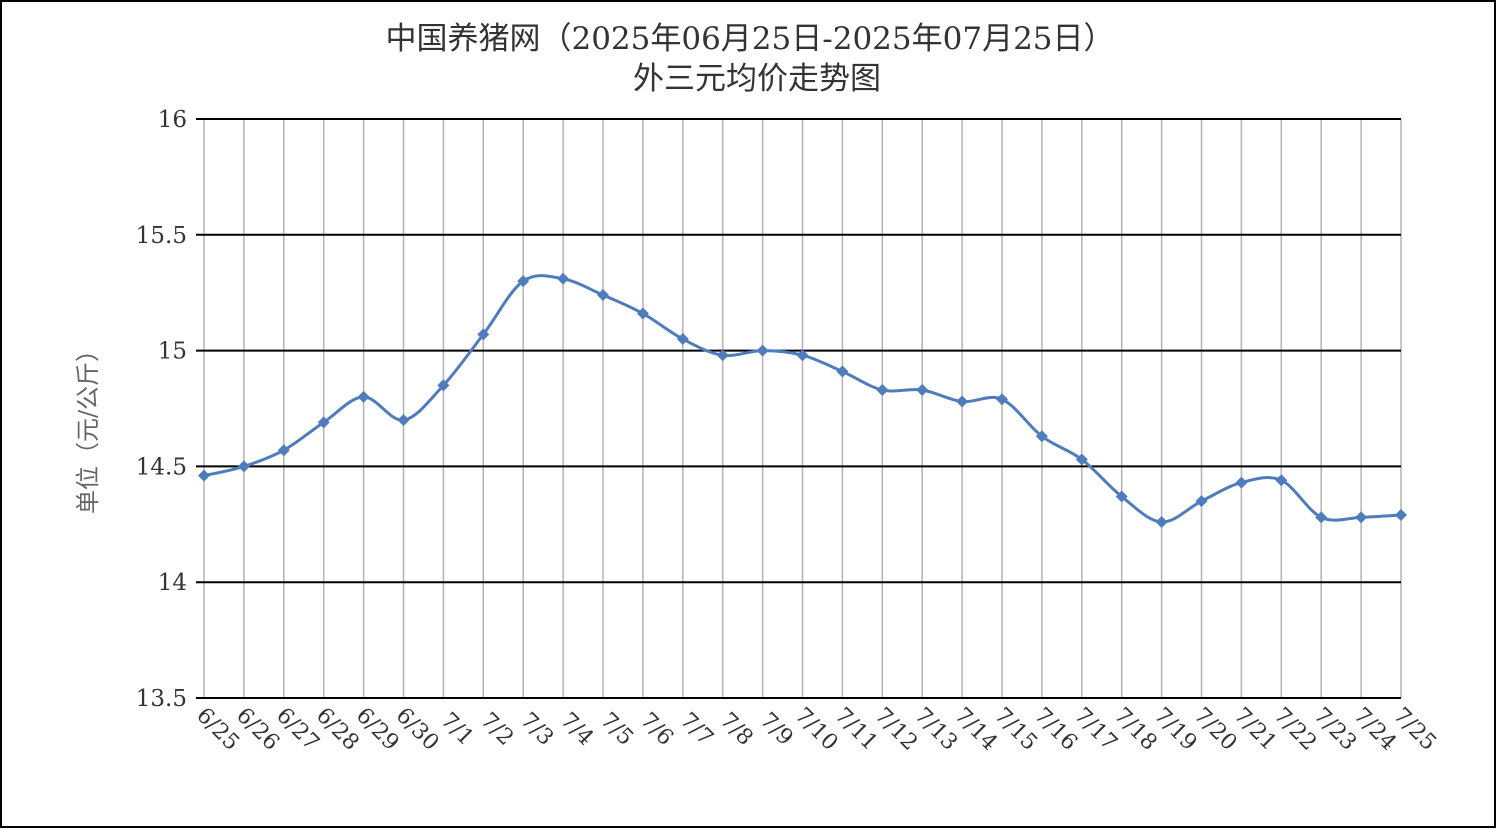 The image size is (1496, 830). I want to click on x-tick-label: 6/28, so click(337, 729).